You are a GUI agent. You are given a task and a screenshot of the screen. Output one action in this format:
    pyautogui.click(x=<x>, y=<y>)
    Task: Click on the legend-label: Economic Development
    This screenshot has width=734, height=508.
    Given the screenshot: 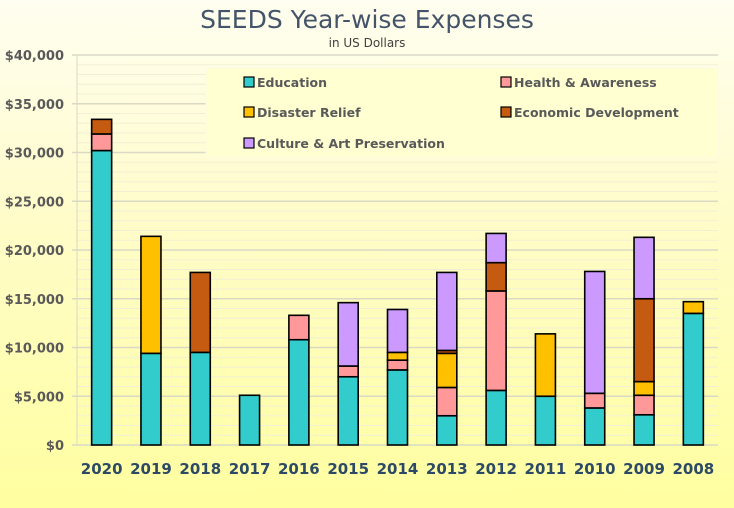 What is the action you would take?
    pyautogui.click(x=596, y=112)
    